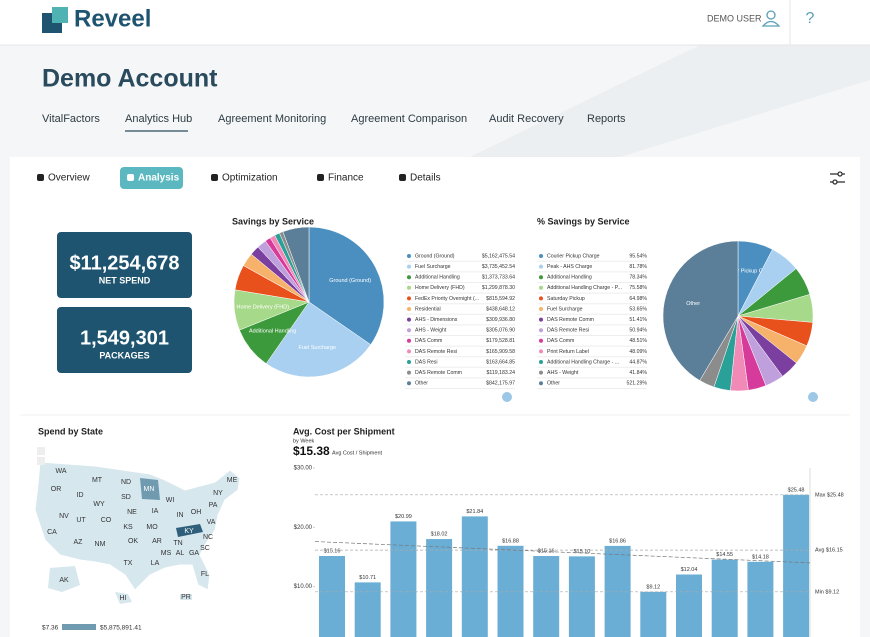 The width and height of the screenshot is (870, 637). What do you see at coordinates (41, 456) in the screenshot?
I see `map-zoom` at bounding box center [41, 456].